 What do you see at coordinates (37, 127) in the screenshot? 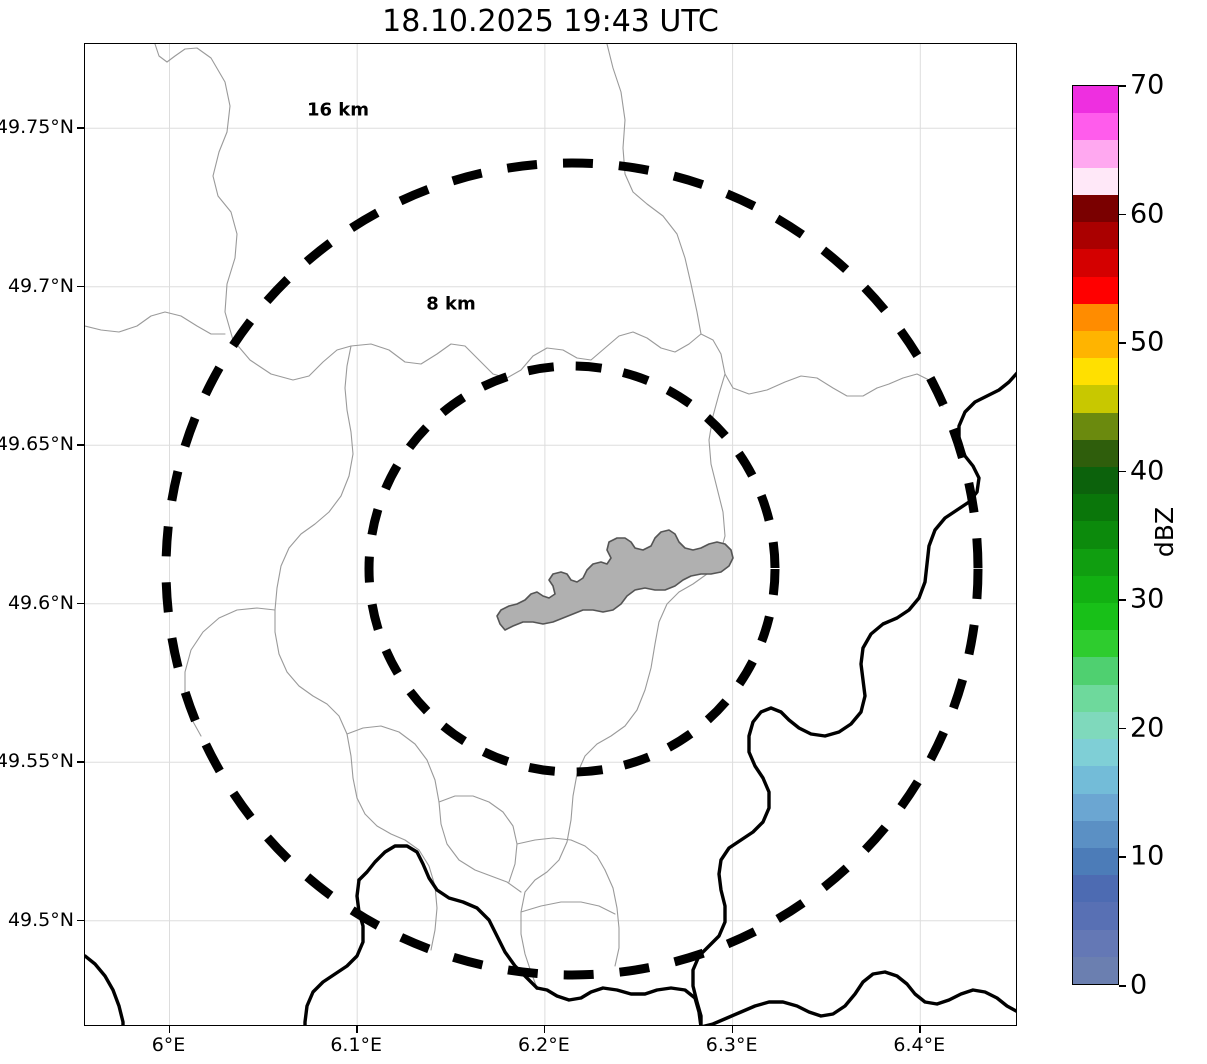
I see `y-tick-label-5: 49.75°N` at bounding box center [37, 127].